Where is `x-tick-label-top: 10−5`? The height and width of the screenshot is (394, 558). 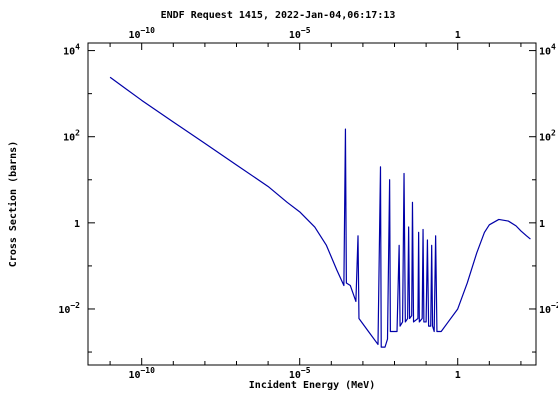 x-tick-label-top: 10−5 is located at coordinates (300, 33).